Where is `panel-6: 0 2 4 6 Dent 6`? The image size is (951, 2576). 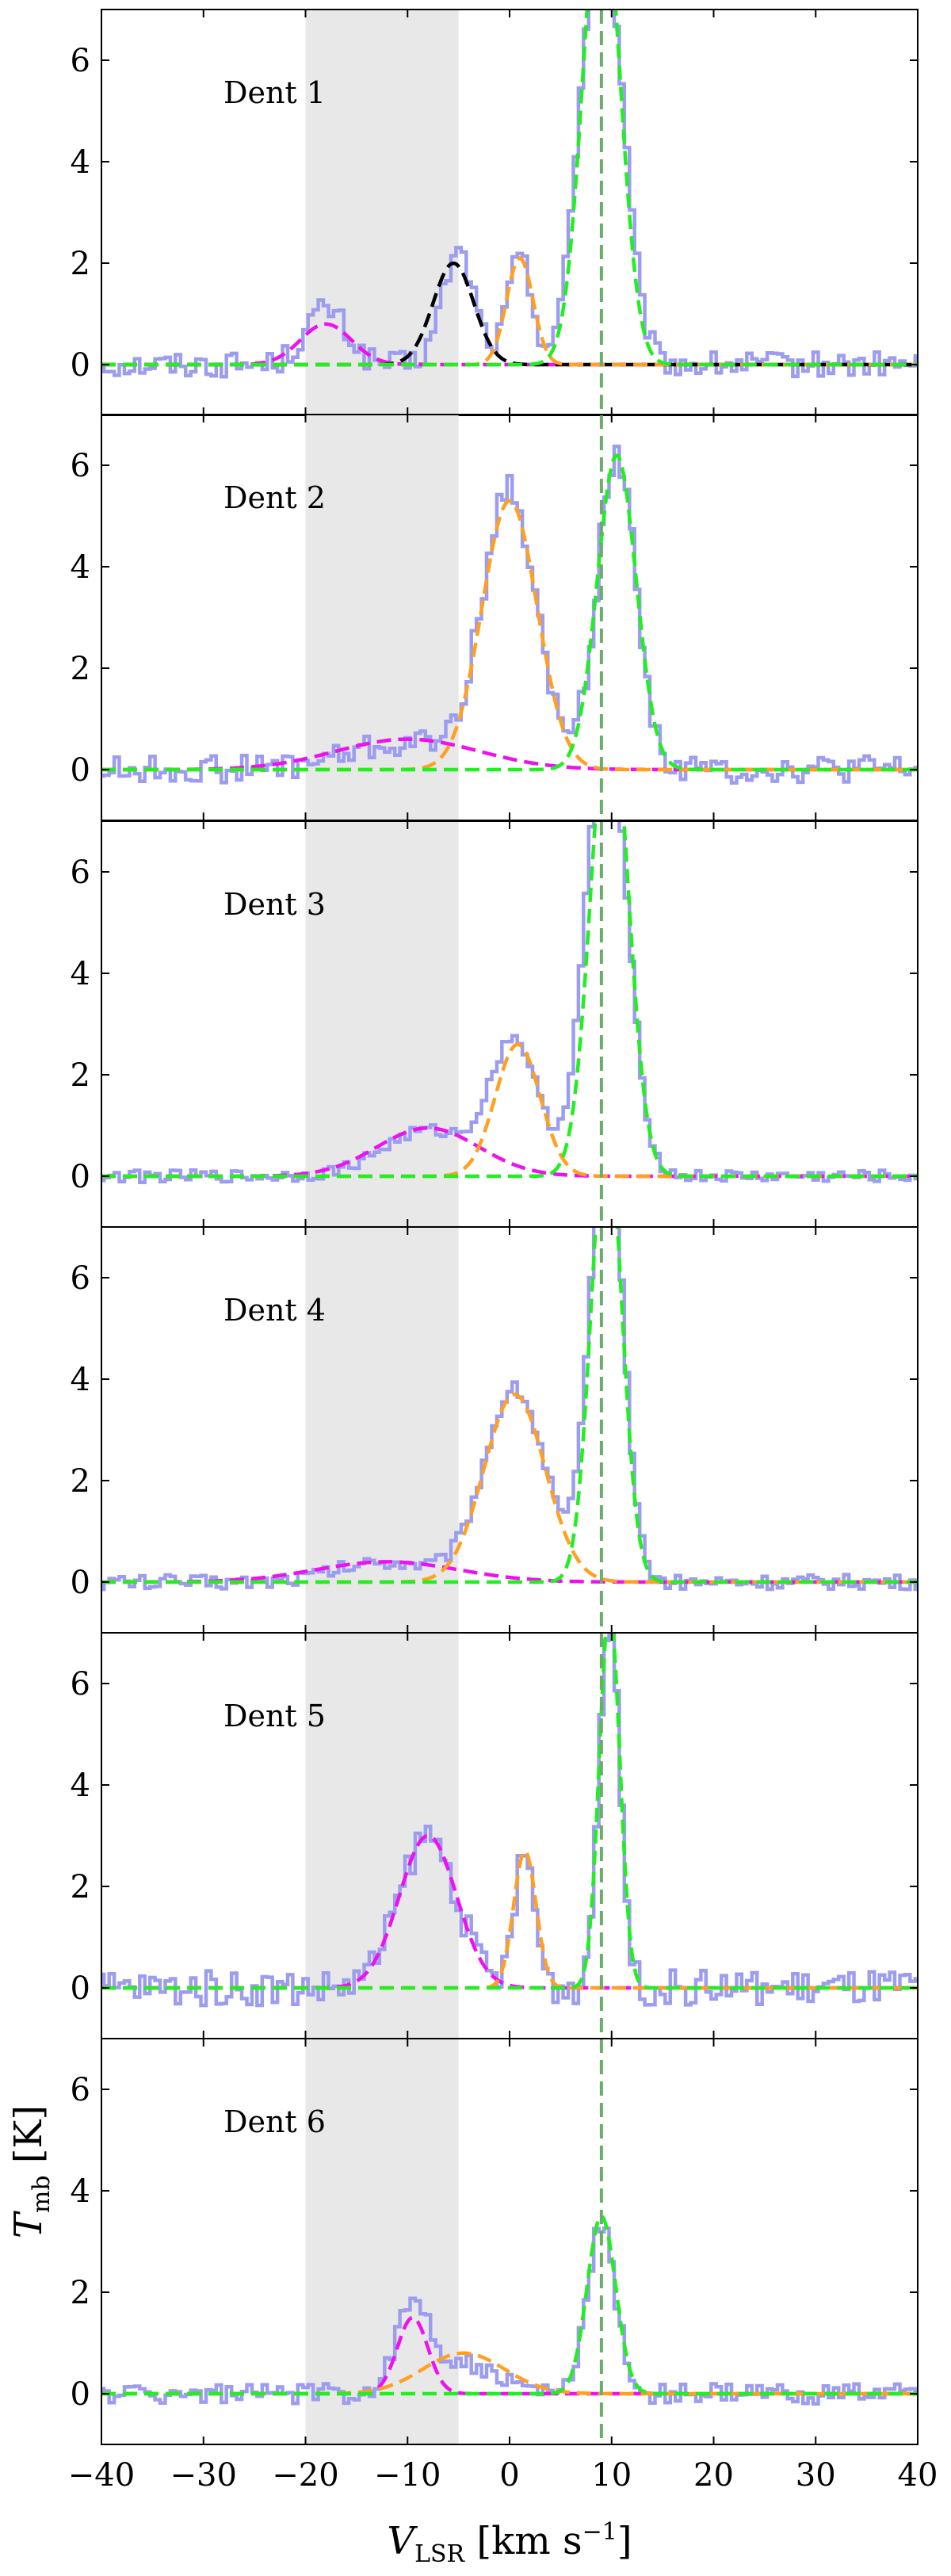 panel-6: 0 2 4 6 Dent 6 is located at coordinates (495, 2241).